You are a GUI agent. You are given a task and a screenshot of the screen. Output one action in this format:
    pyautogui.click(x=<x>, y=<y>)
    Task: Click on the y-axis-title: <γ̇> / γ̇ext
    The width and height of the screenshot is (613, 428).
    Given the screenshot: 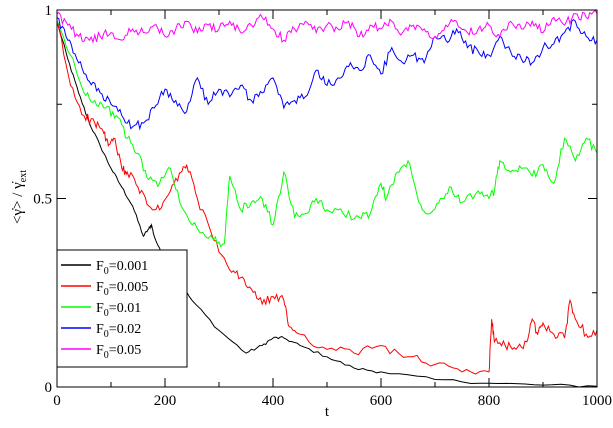 What is the action you would take?
    pyautogui.click(x=19, y=197)
    